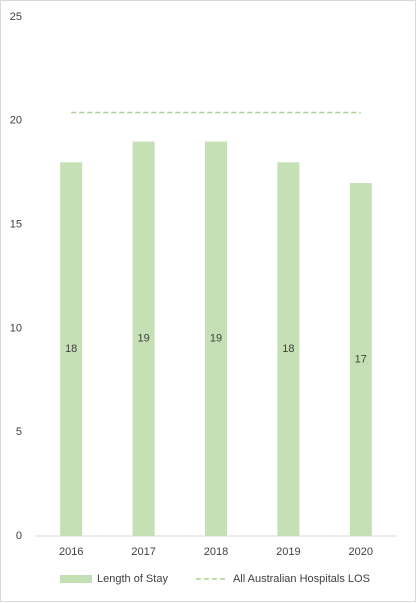  Describe the element at coordinates (71, 552) in the screenshot. I see `x-tick-label: 2016` at that location.